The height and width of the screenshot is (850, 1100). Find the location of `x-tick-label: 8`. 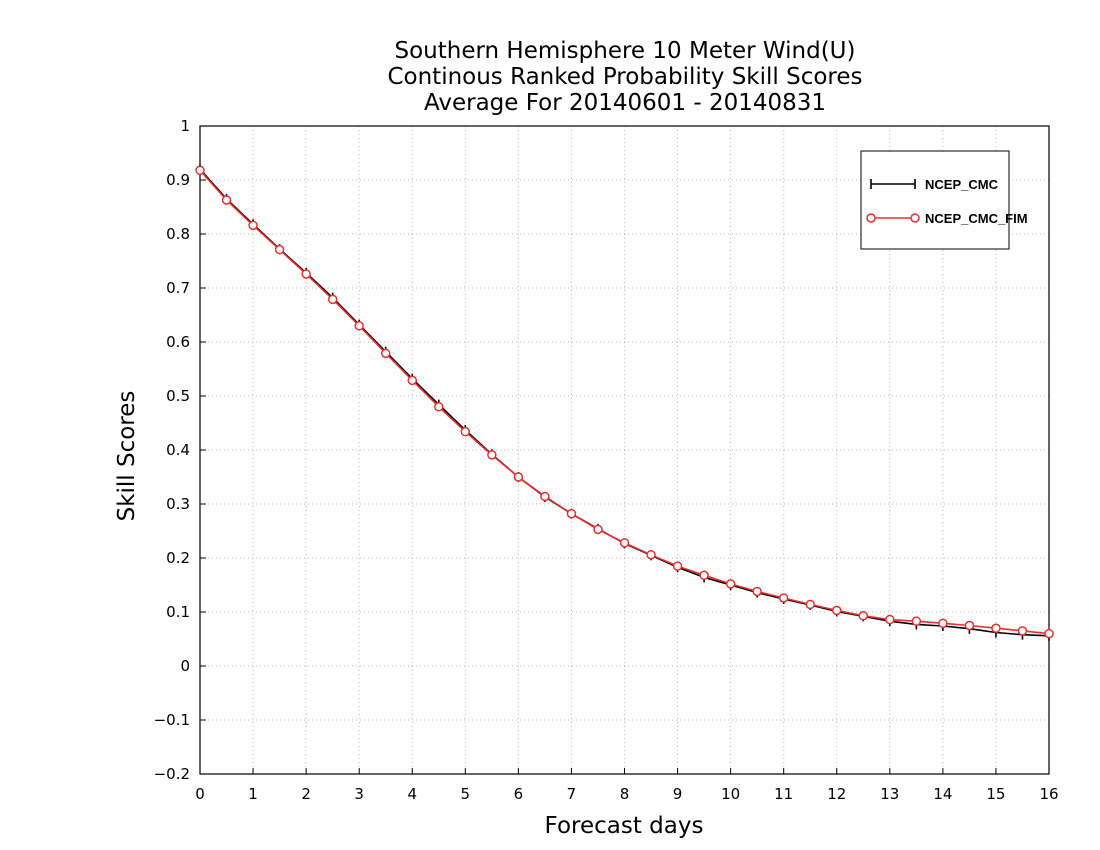

x-tick-label: 8 is located at coordinates (625, 794).